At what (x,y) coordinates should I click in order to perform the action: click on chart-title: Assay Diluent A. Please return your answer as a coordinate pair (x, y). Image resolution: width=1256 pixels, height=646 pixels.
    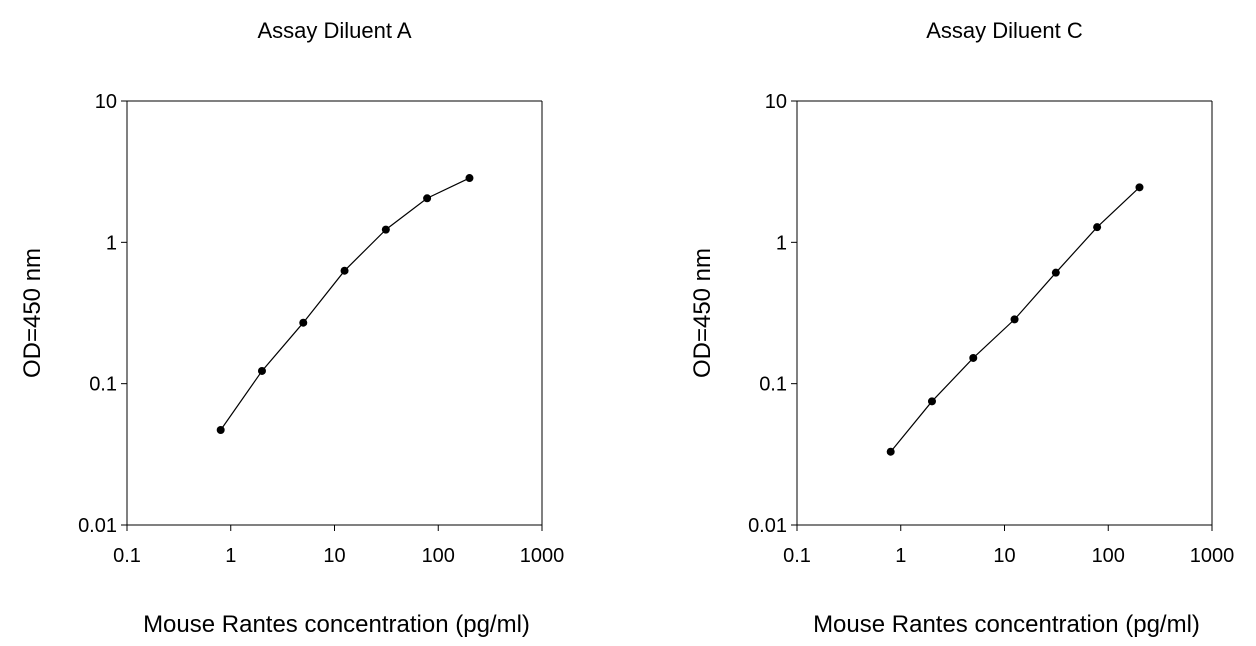
    Looking at the image, I should click on (334, 30).